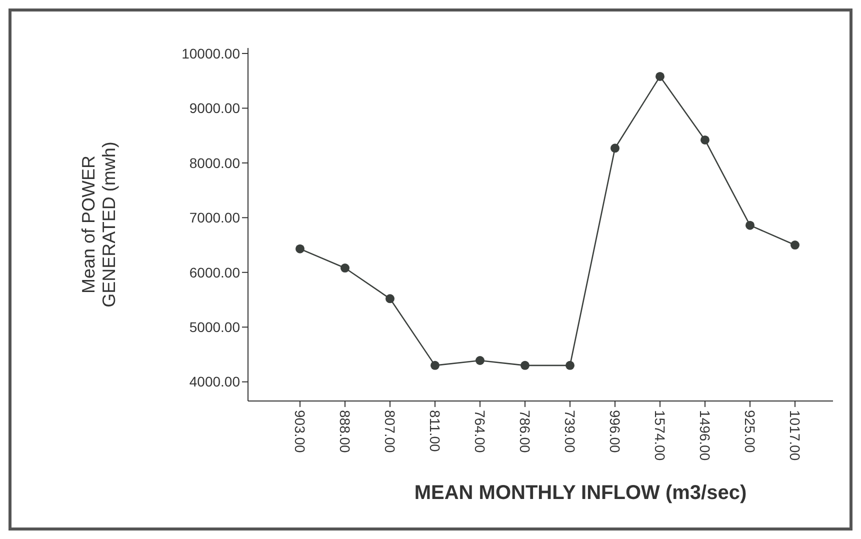 The image size is (861, 539). Describe the element at coordinates (435, 431) in the screenshot. I see `x-tick-label: 811.00` at that location.